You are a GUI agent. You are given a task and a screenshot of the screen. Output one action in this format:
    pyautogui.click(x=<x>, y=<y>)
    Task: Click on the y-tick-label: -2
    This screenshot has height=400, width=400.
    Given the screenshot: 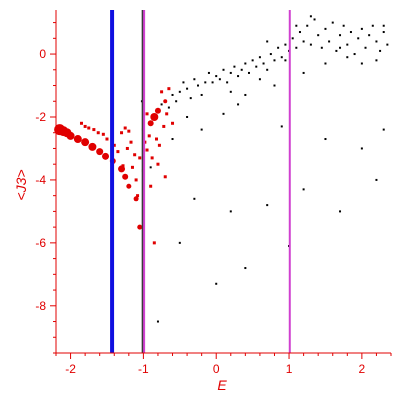 What is the action you would take?
    pyautogui.click(x=40, y=117)
    